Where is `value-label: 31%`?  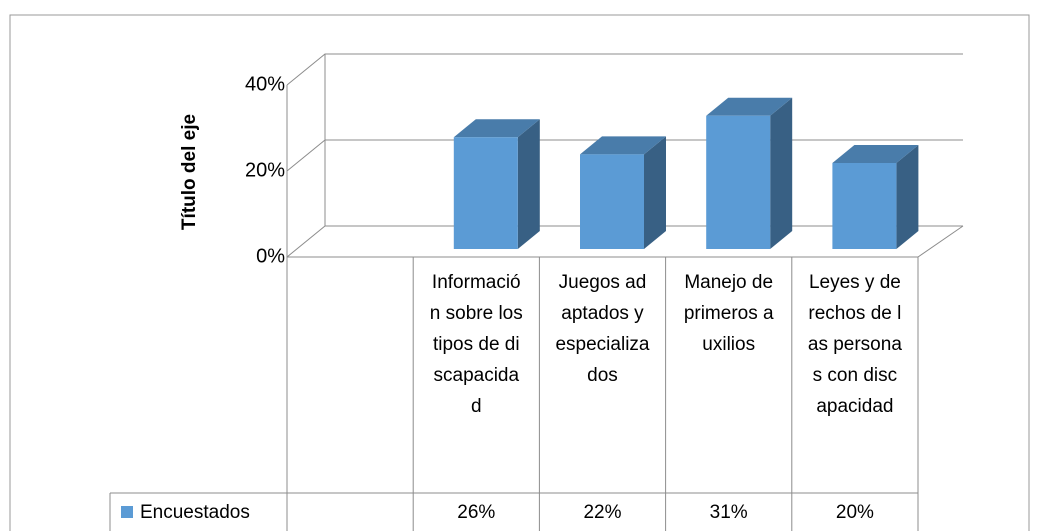 value-label: 31% is located at coordinates (728, 512).